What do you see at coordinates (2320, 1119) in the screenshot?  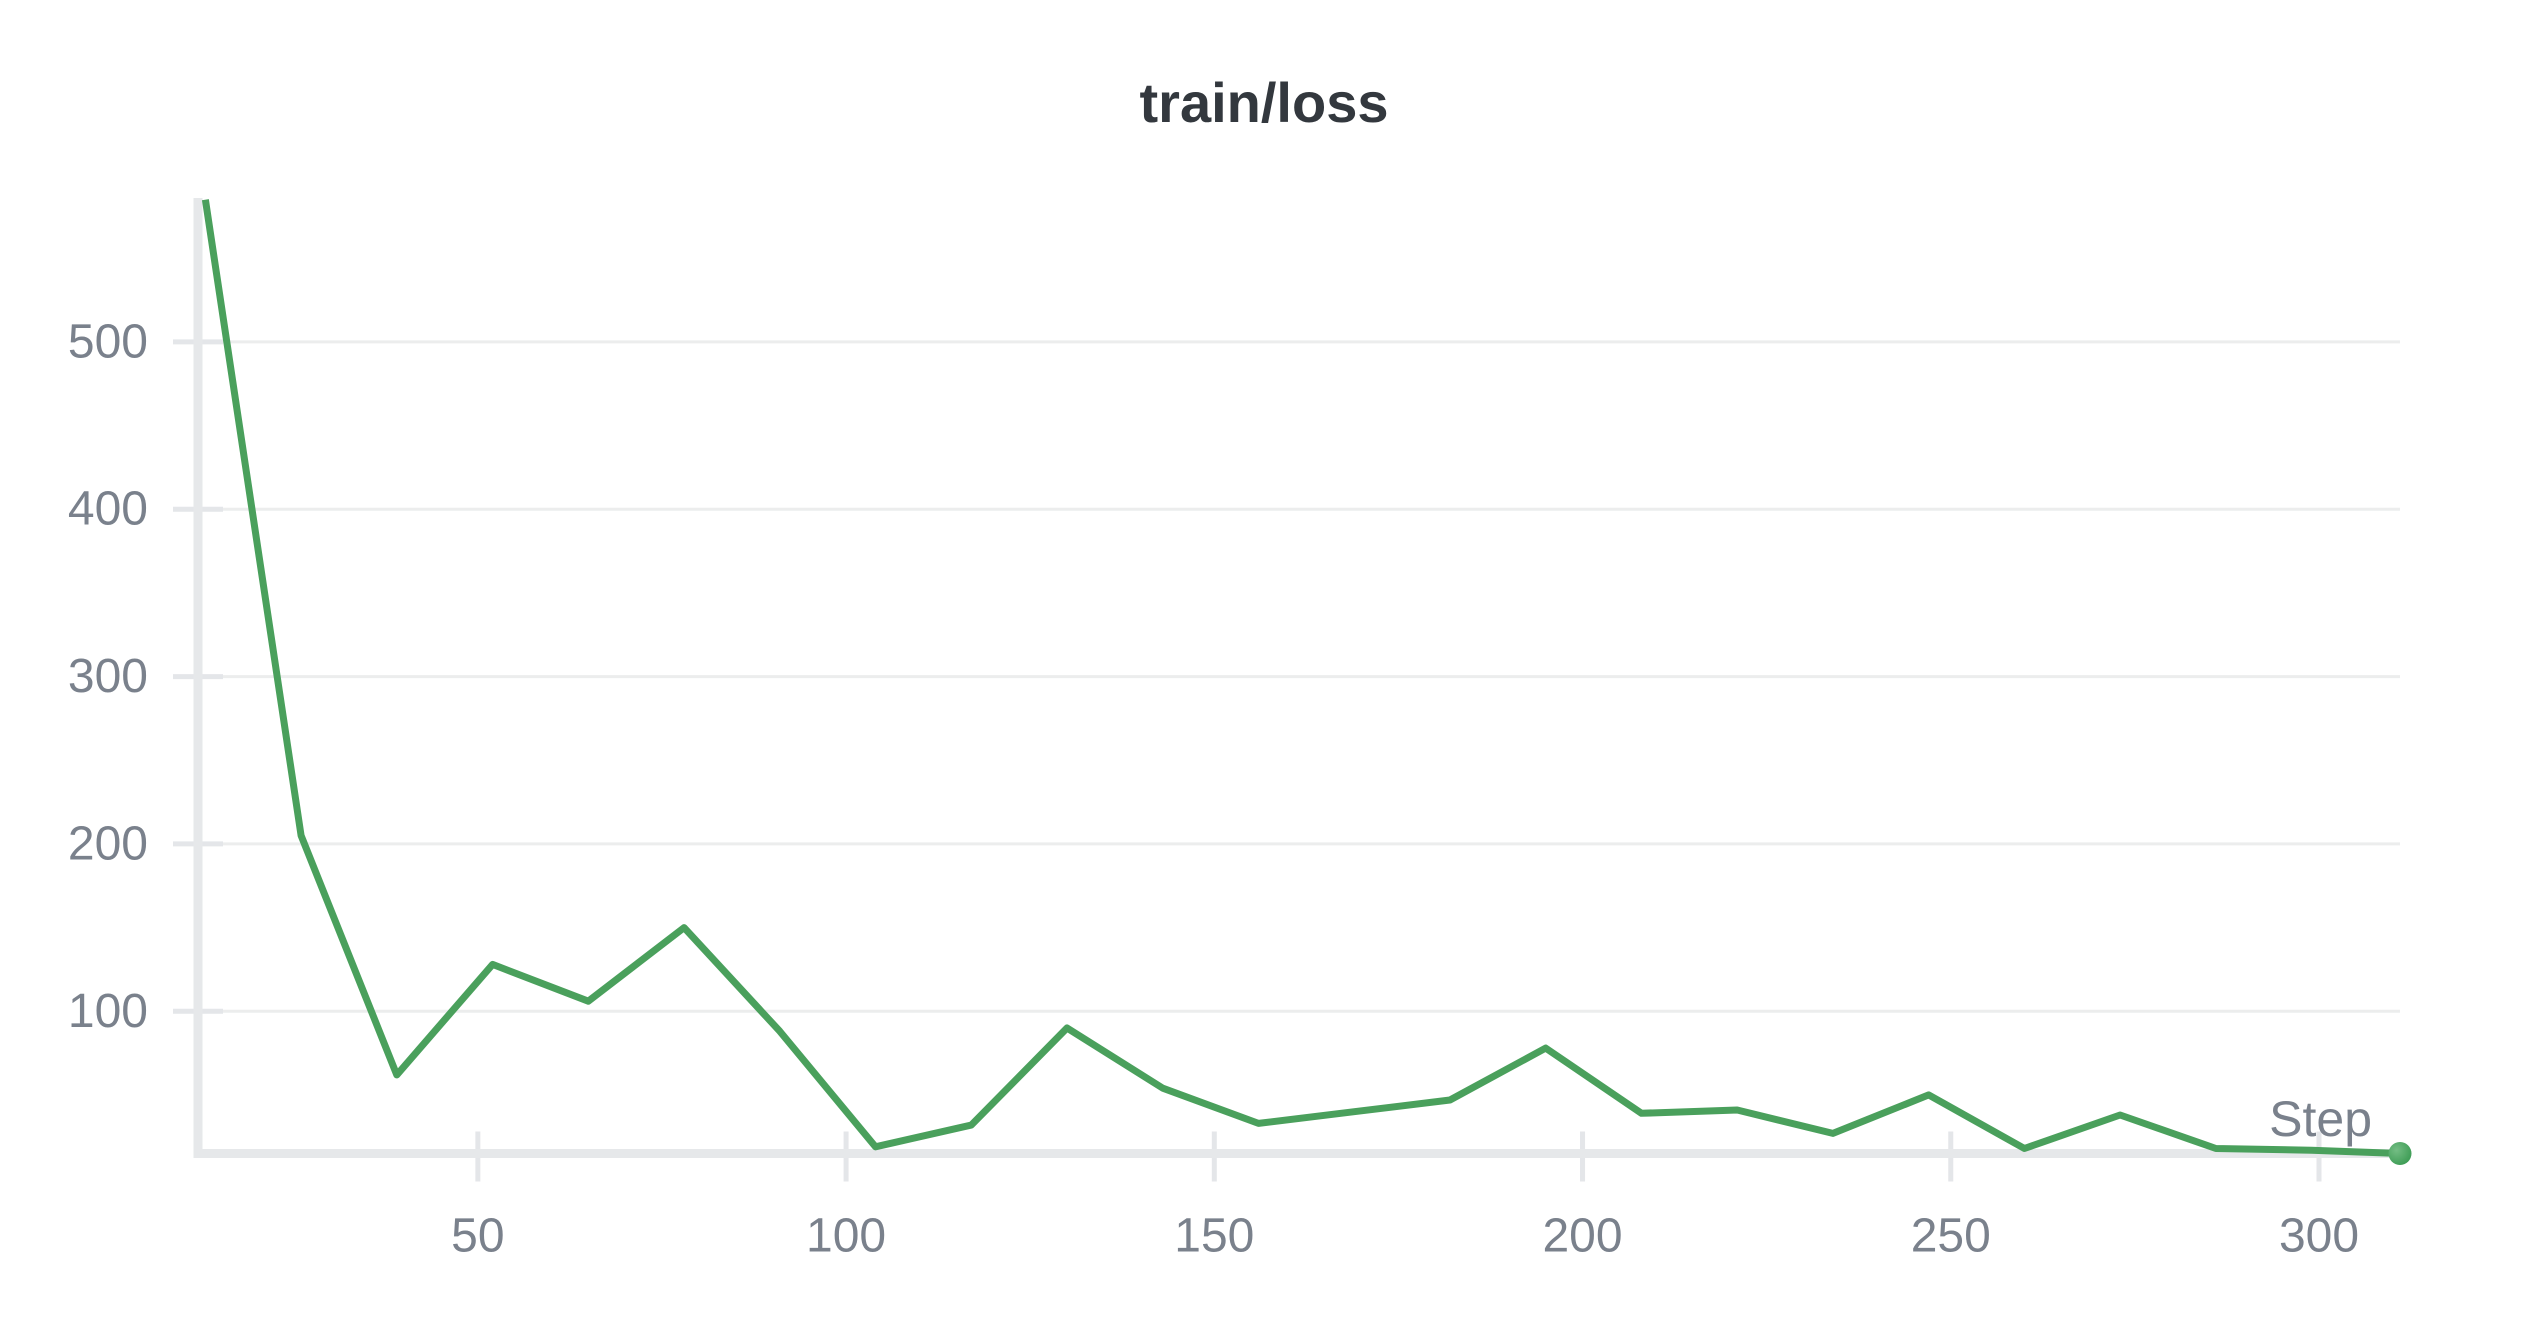 I see `x-axis-step-label: Step` at bounding box center [2320, 1119].